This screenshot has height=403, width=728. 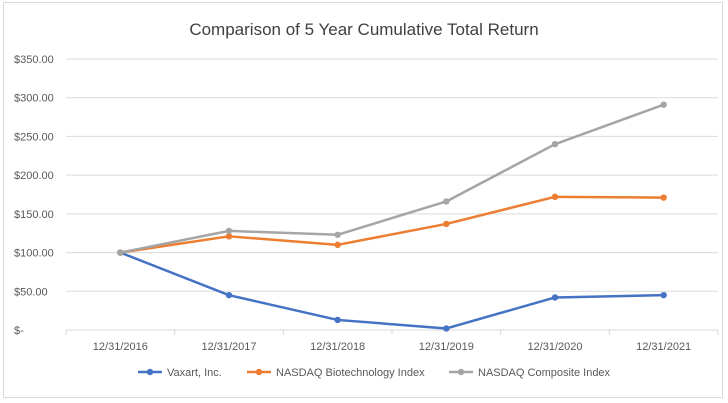 I want to click on y-tick-label: $-, so click(x=19, y=331).